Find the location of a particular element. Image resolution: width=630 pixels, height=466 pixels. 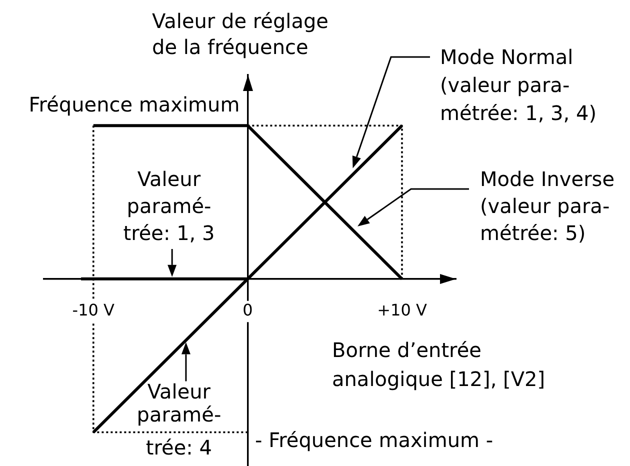

x-tick-label: 0 is located at coordinates (247, 310).